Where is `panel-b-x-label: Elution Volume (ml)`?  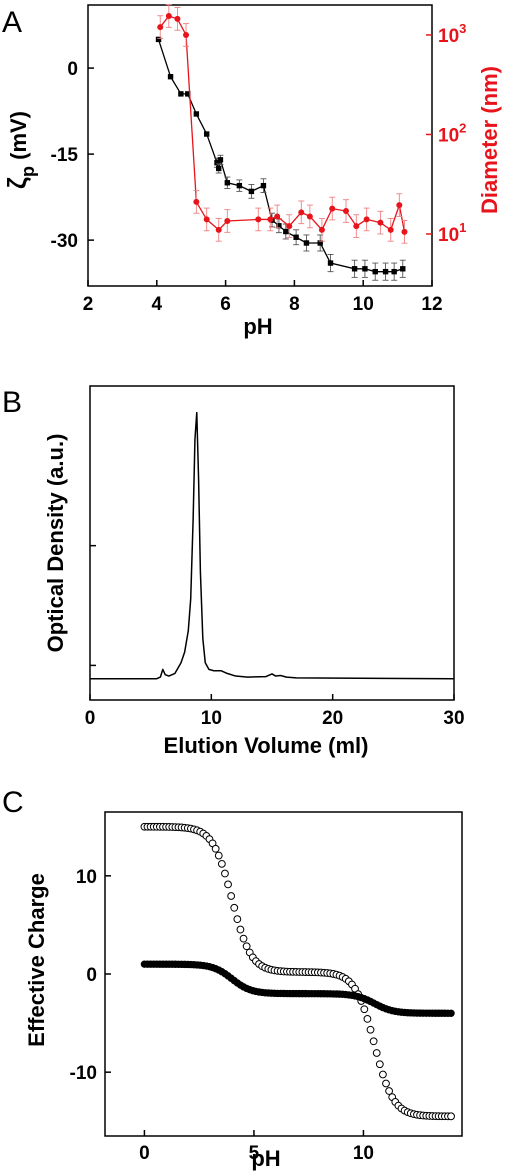 panel-b-x-label: Elution Volume (ml) is located at coordinates (266, 745).